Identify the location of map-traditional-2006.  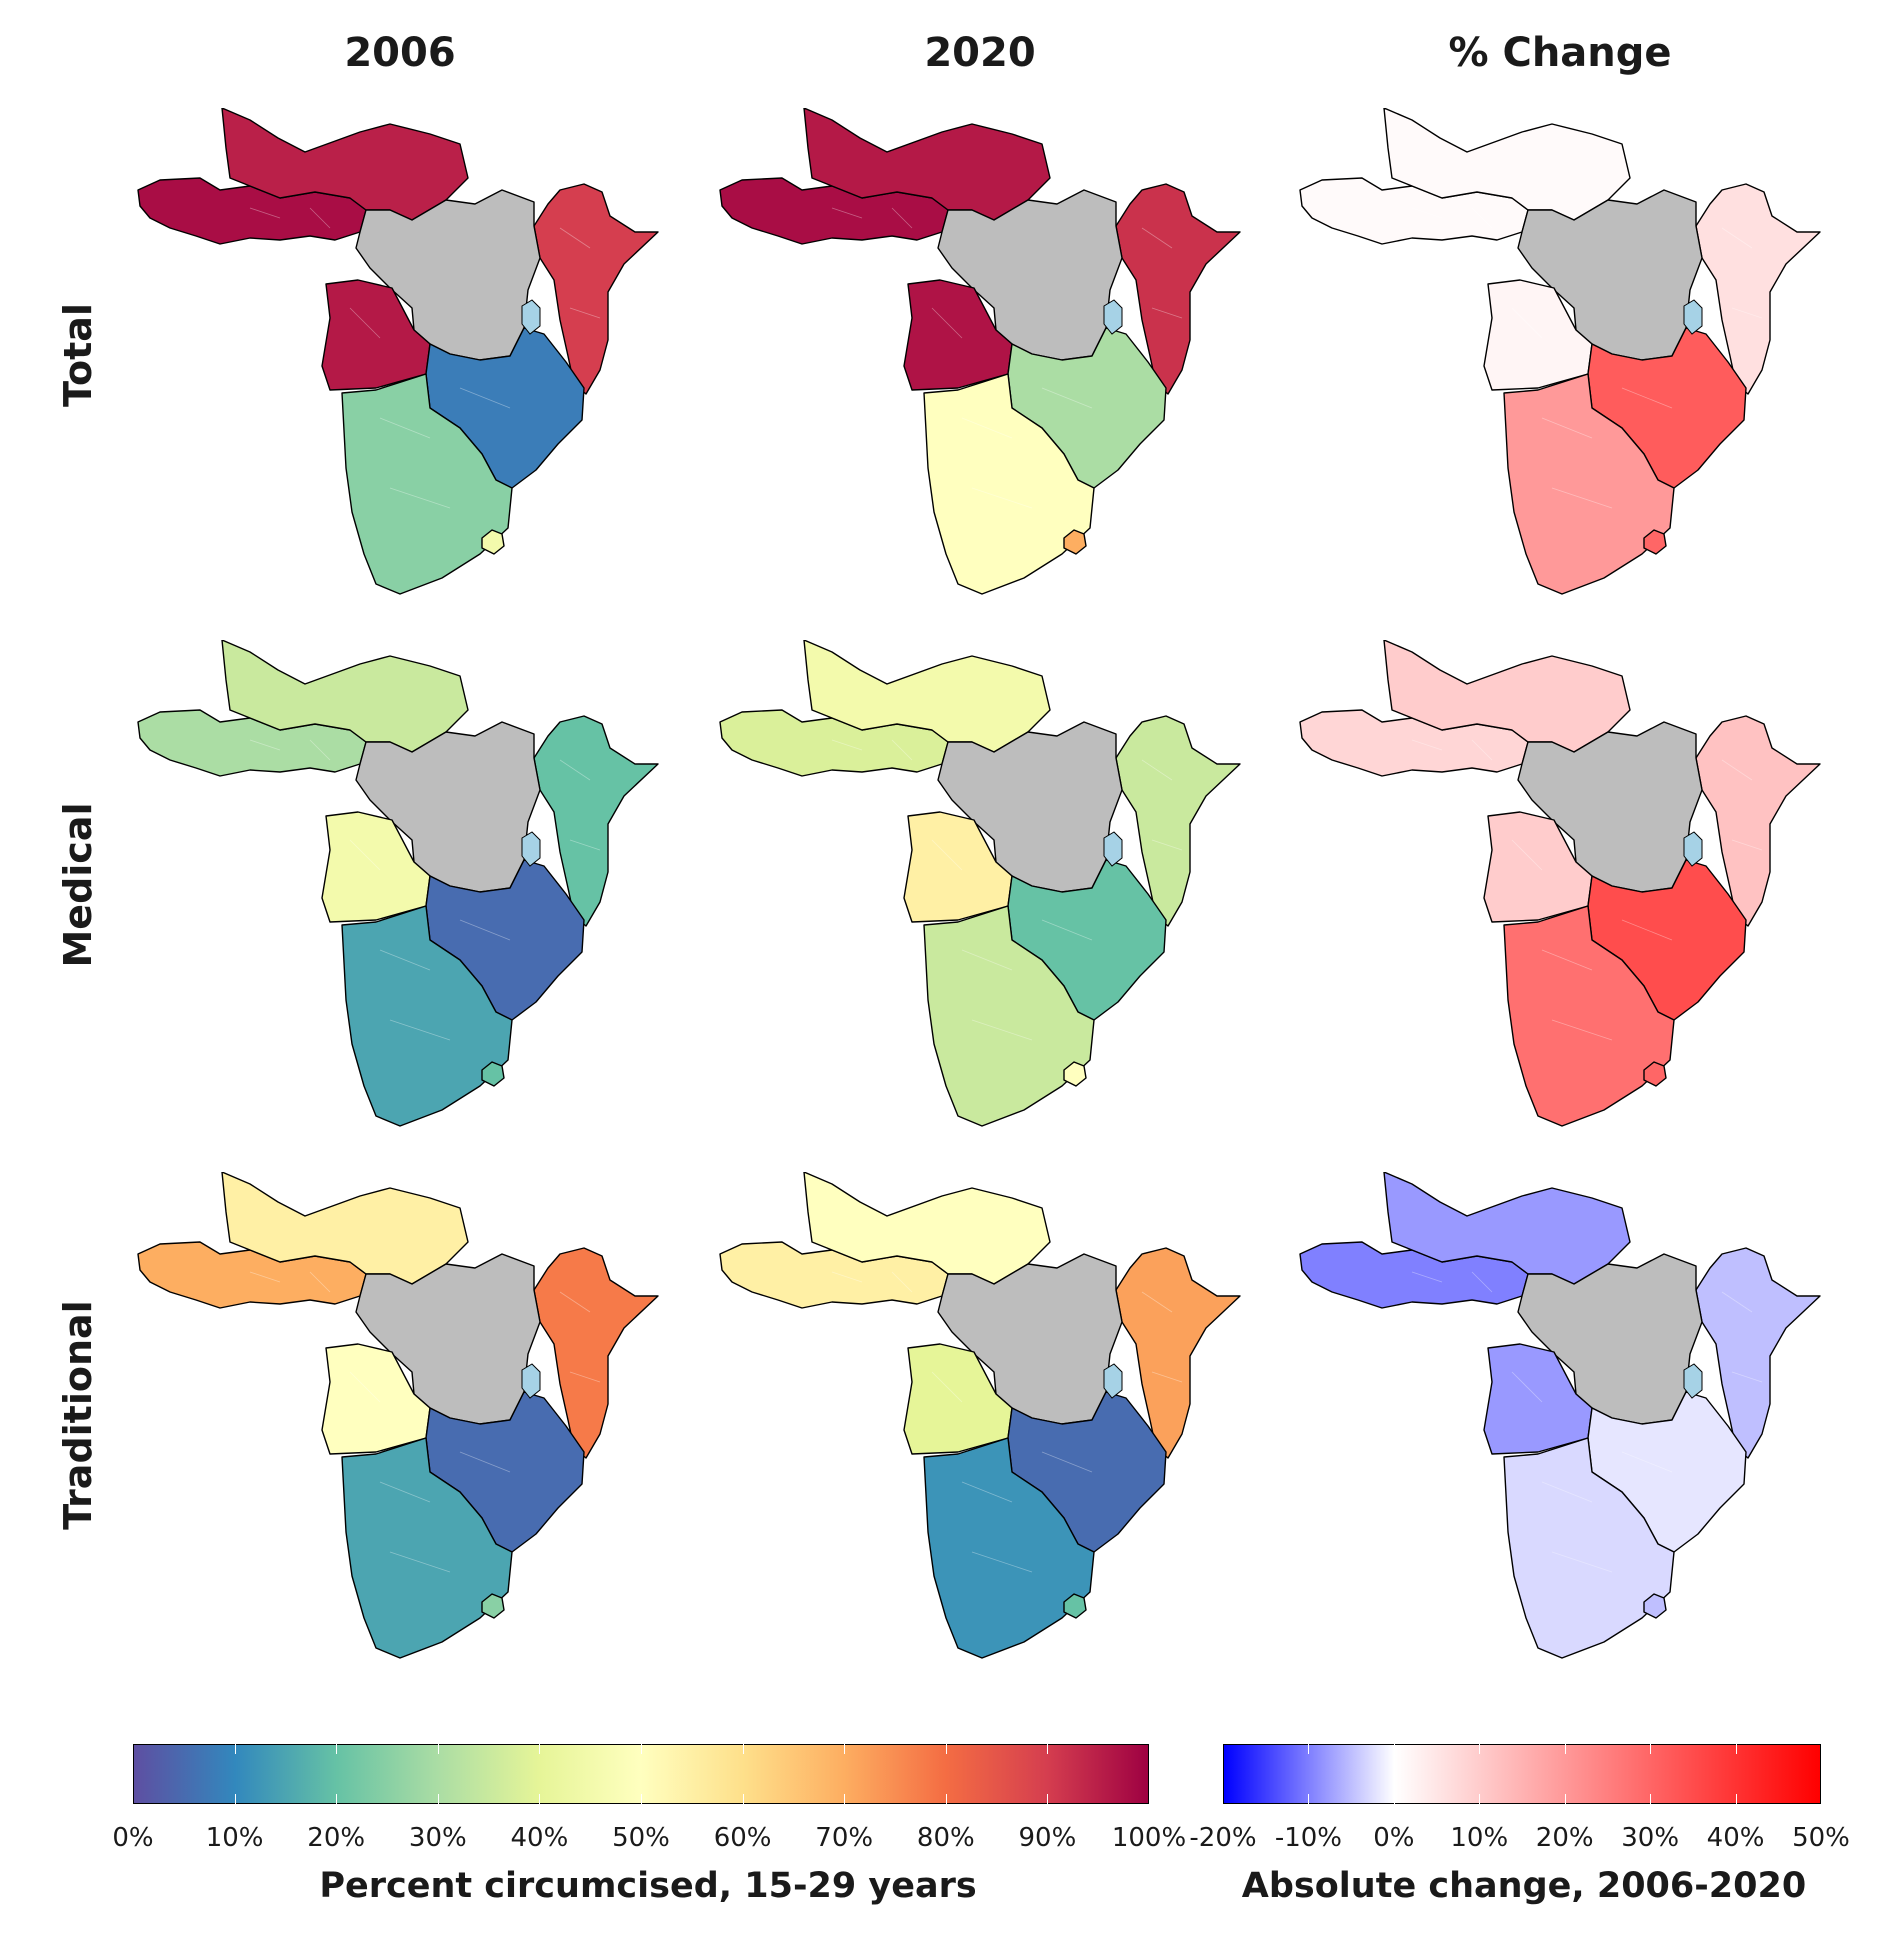
(398, 1415).